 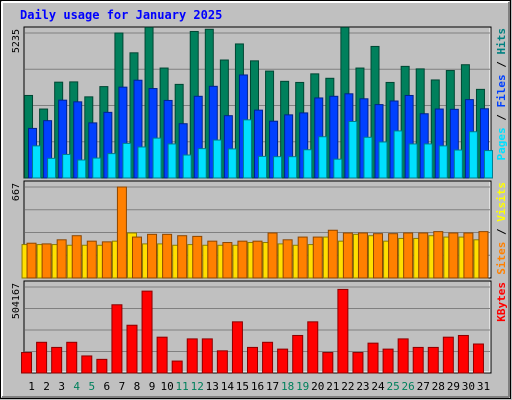 What do you see at coordinates (408, 386) in the screenshot?
I see `day-label-26: 26` at bounding box center [408, 386].